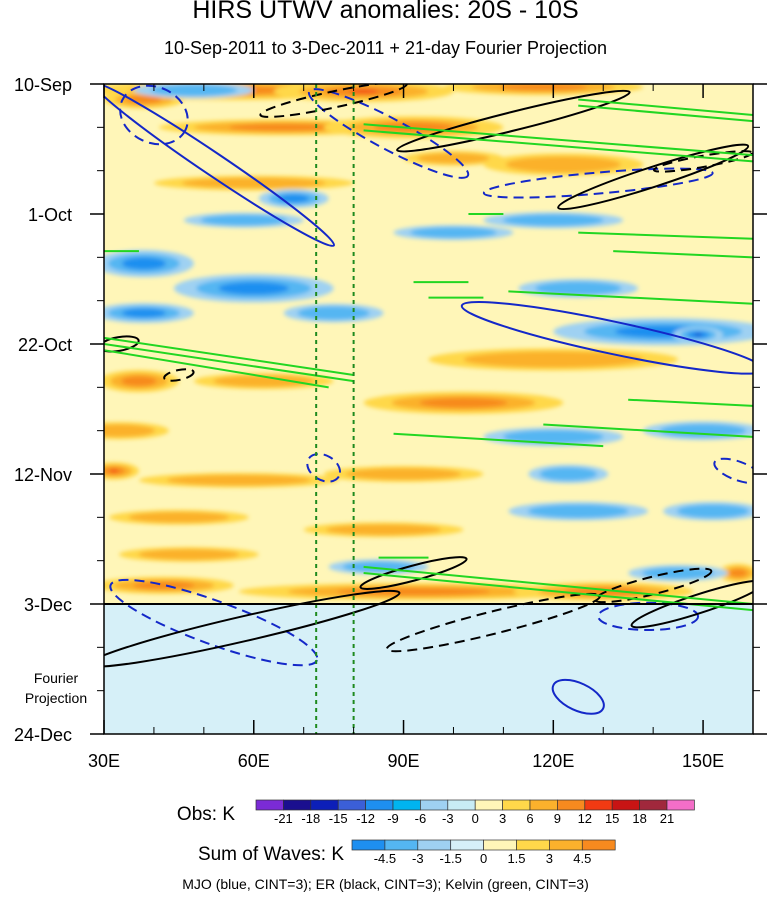 The image size is (771, 899). I want to click on obs-colorbar-level: 3, so click(502, 818).